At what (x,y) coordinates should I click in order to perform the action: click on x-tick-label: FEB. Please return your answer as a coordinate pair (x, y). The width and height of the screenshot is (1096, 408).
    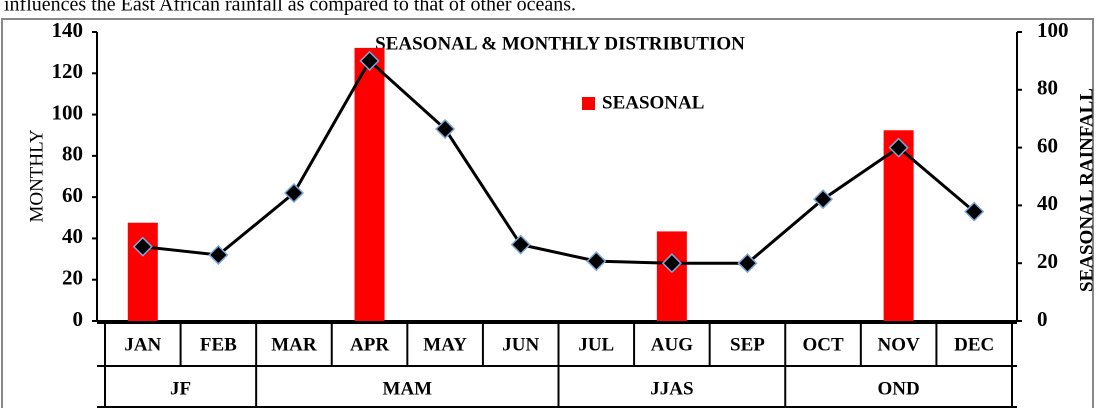
    Looking at the image, I should click on (218, 344).